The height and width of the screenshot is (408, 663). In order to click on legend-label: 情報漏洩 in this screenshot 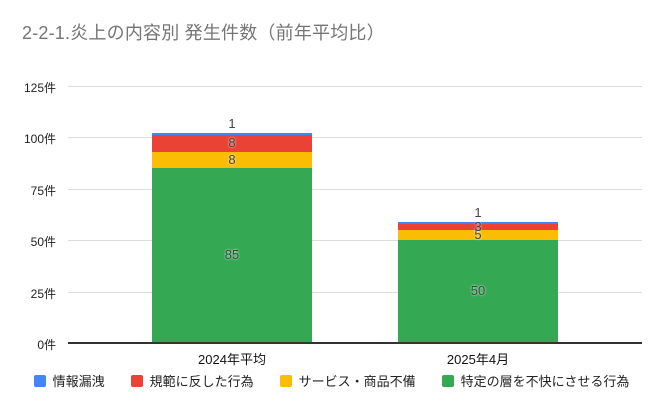, I will do `click(78, 381)`.